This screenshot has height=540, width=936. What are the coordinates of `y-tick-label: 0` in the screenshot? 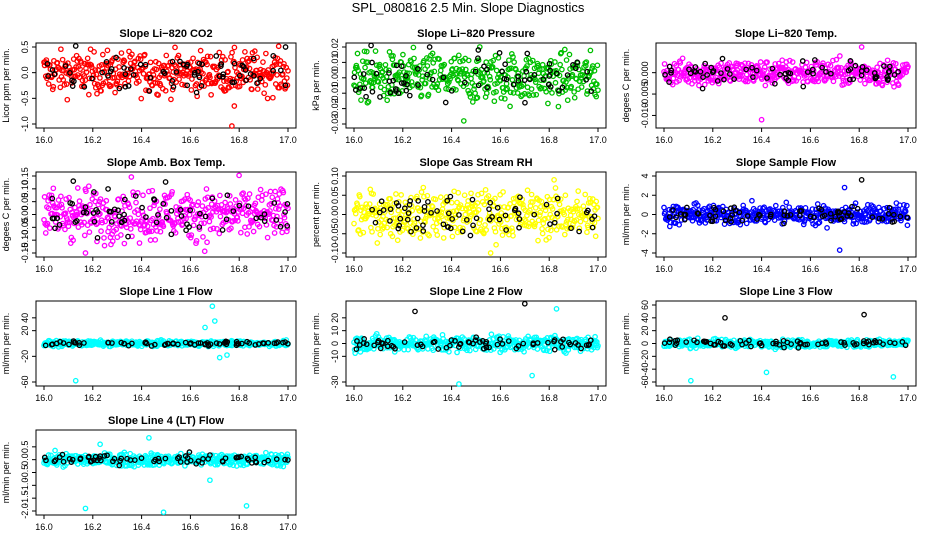 It's located at (645, 343).